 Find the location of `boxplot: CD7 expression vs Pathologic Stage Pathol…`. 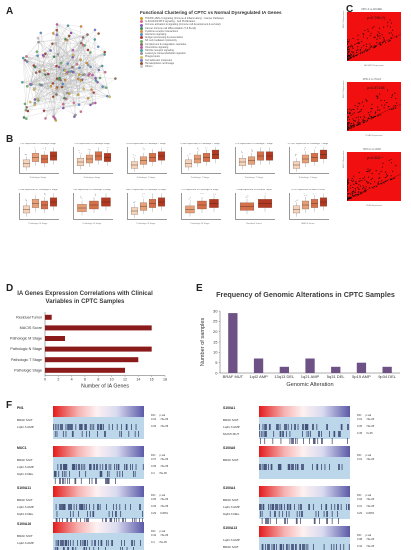

boxplot: CD7 expression vs Pathologic Stage Pathol… is located at coordinates (38, 161).